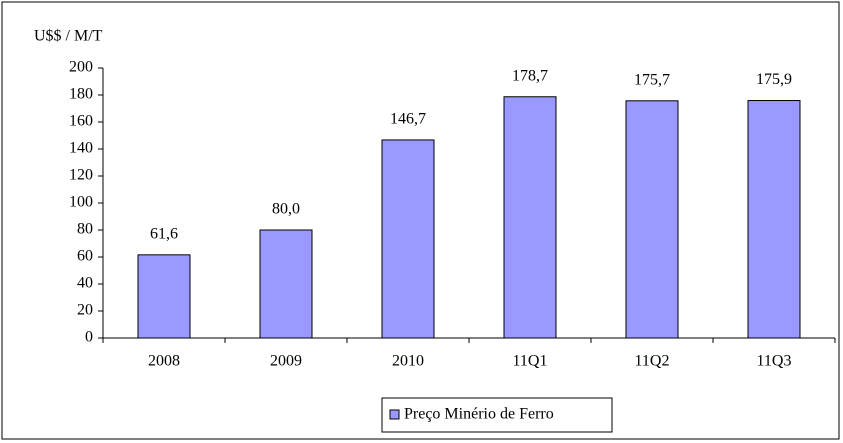 This screenshot has width=843, height=443. Describe the element at coordinates (479, 414) in the screenshot. I see `legend-label: Preço Minério de Ferro` at that location.